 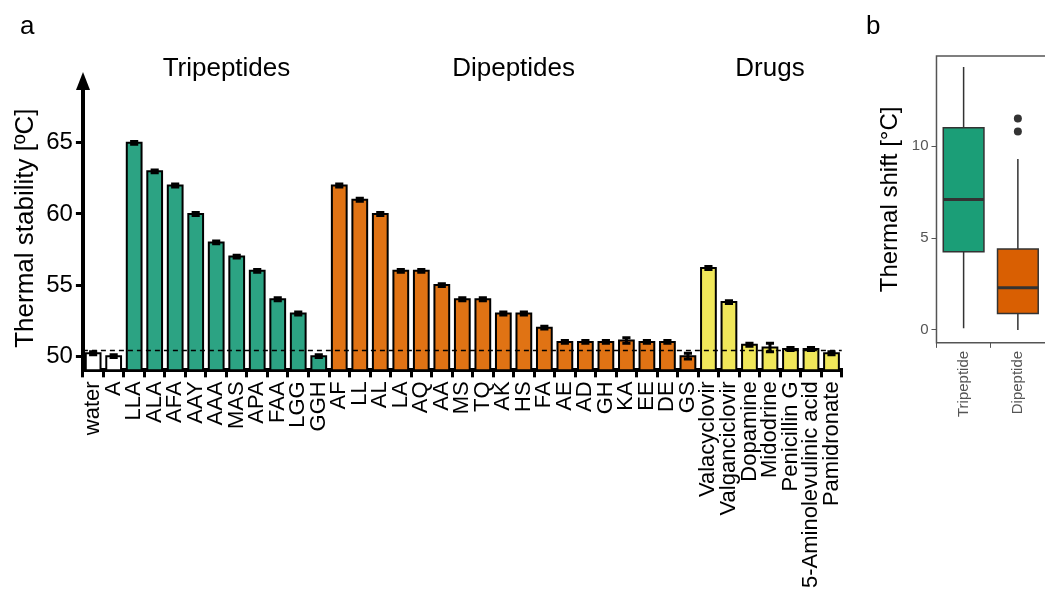 I want to click on y-tick-label: 0, so click(x=924, y=329).